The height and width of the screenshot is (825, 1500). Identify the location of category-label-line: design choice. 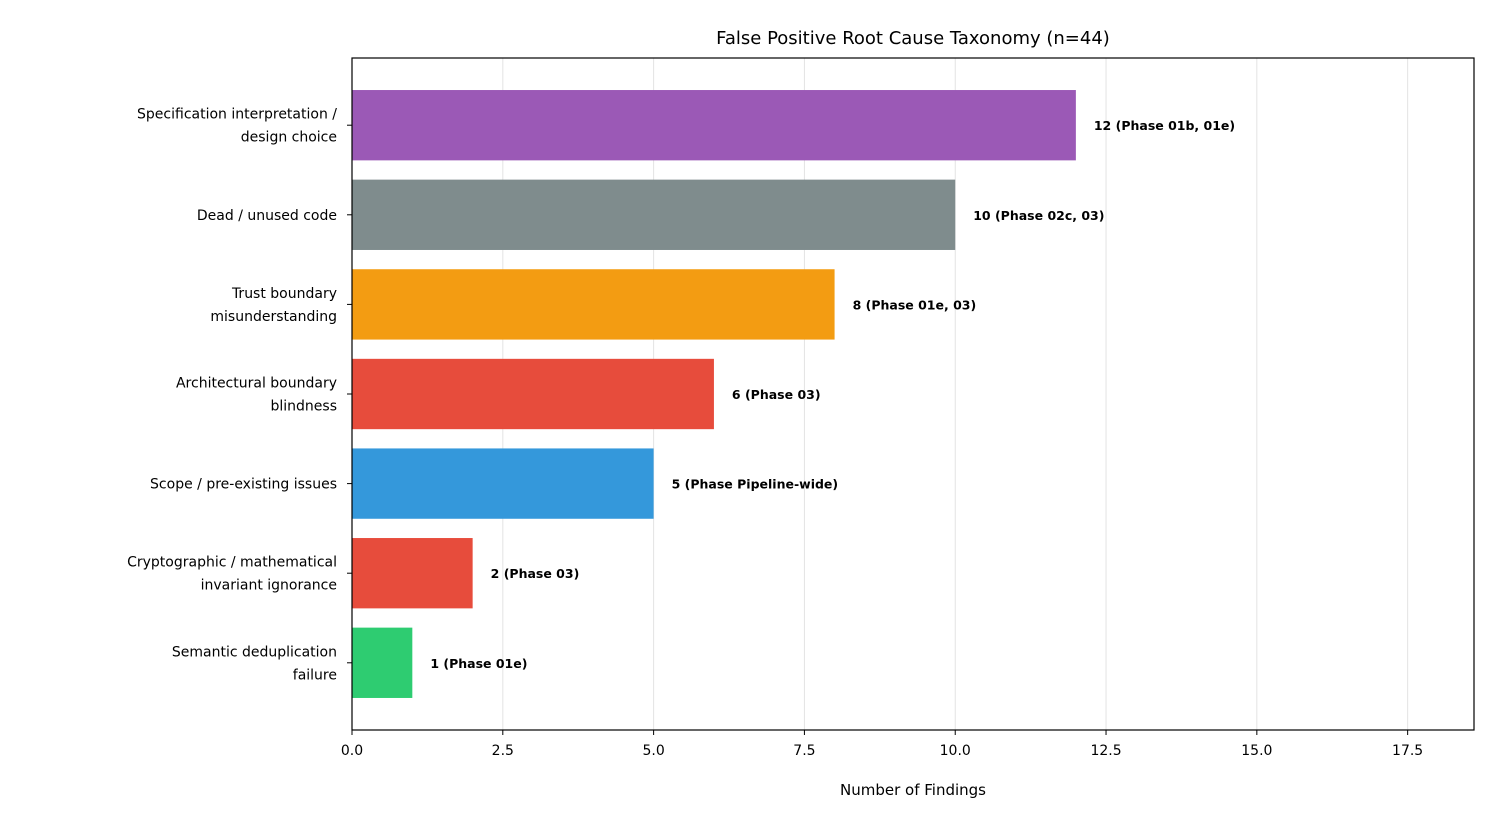
(289, 138).